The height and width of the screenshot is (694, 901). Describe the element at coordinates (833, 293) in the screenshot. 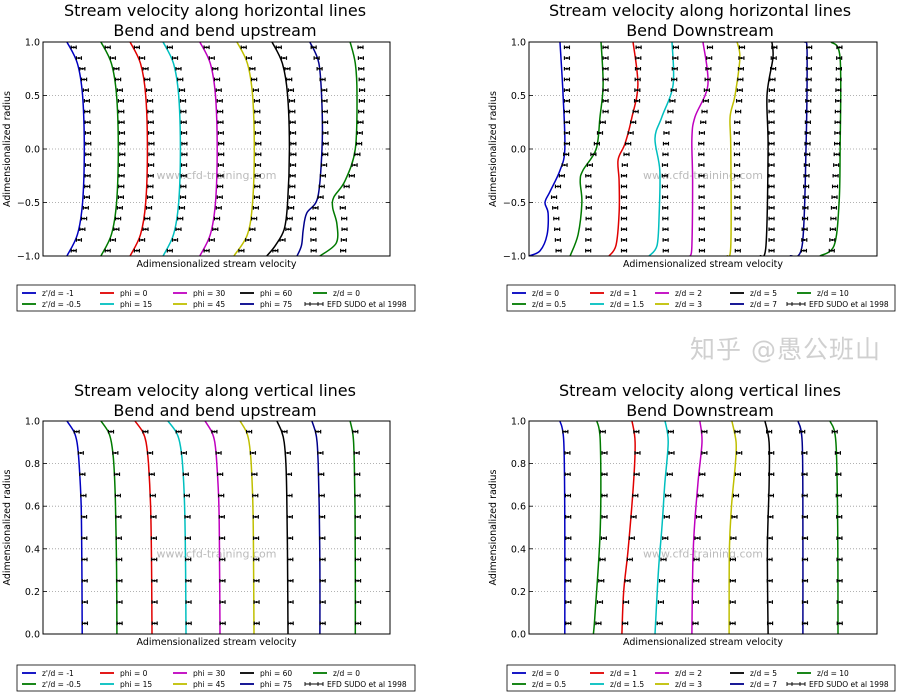

I see `legend-label: z/d = 10` at that location.